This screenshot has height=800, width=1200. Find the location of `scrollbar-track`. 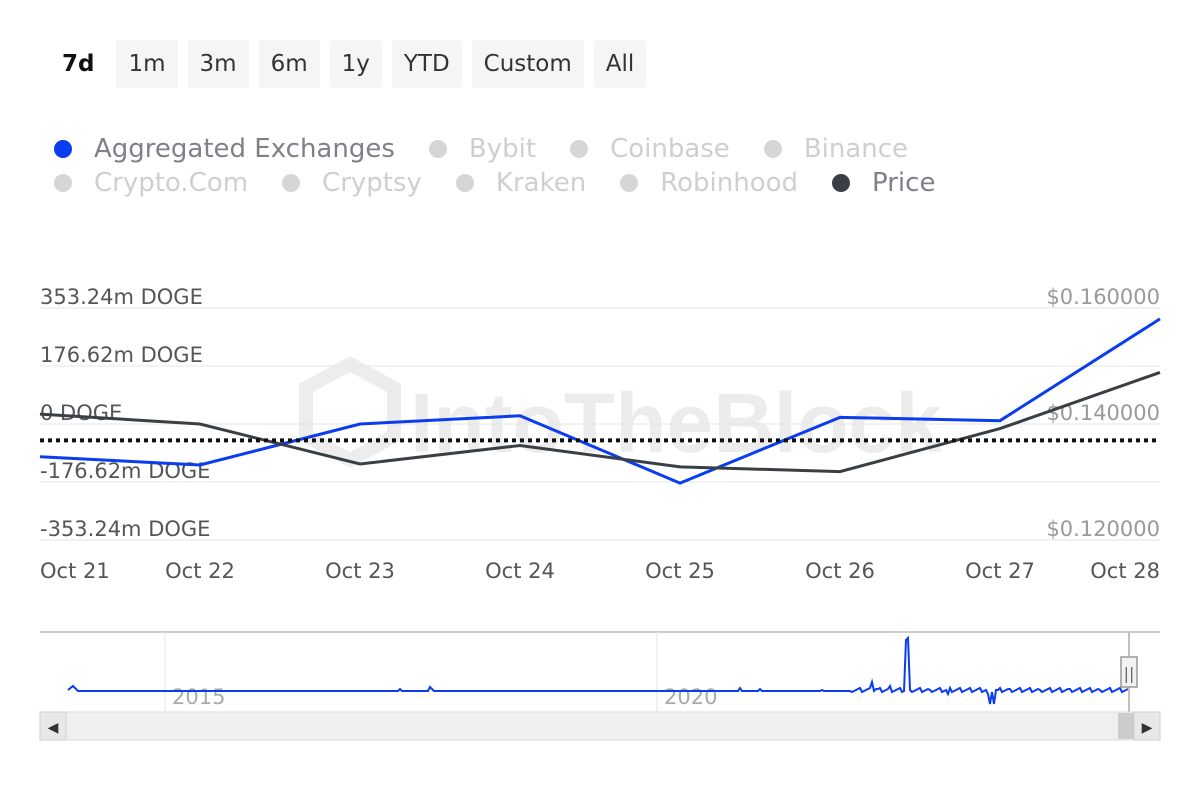

scrollbar-track is located at coordinates (600, 726).